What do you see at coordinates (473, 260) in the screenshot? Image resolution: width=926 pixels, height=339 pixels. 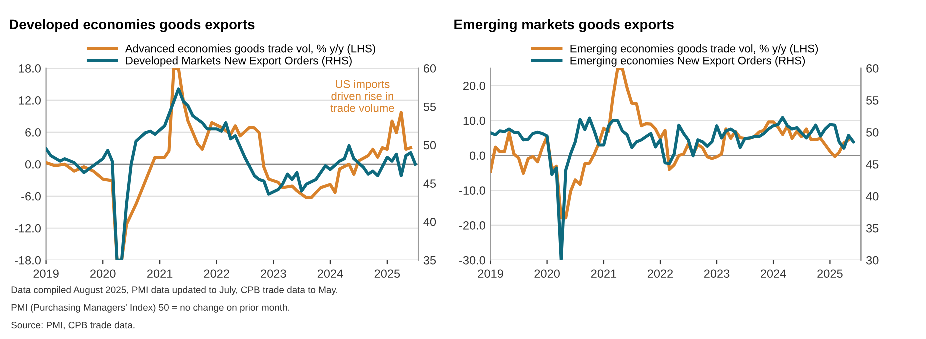 I see `y-tick-label: -30.0` at bounding box center [473, 260].